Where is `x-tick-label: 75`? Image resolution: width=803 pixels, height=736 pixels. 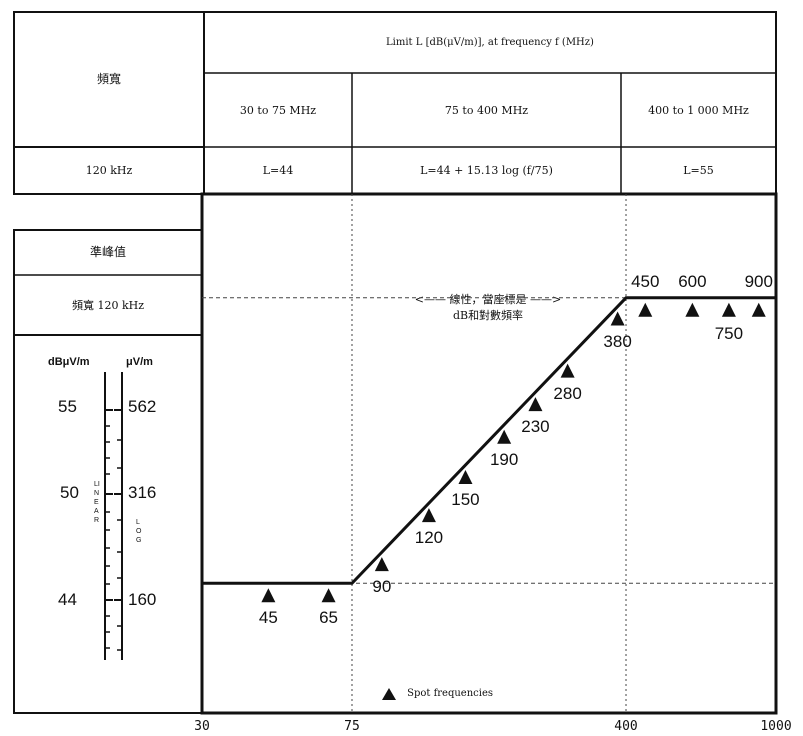 x-tick-label: 75 is located at coordinates (352, 726).